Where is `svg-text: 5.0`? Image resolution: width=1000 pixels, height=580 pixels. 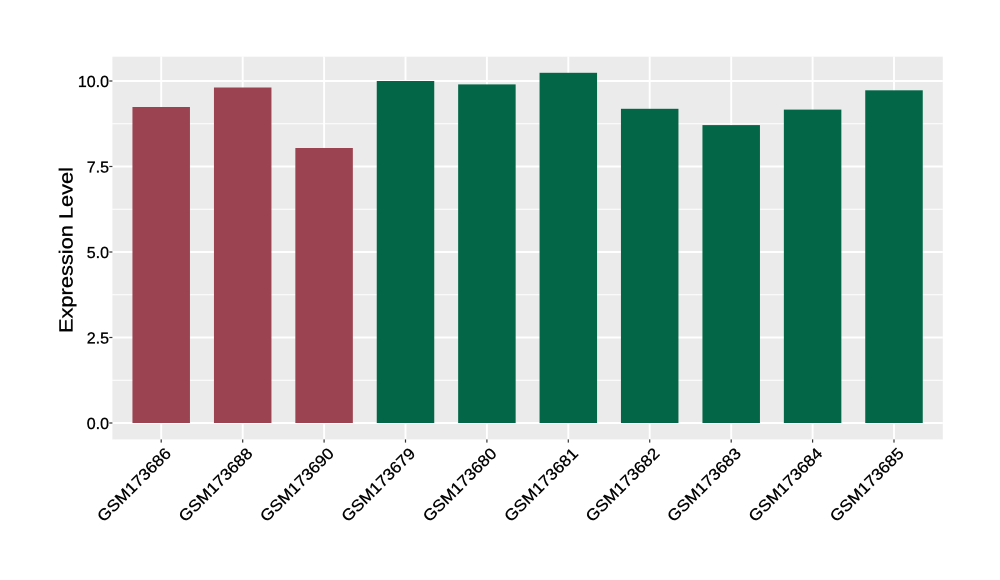
svg-text: 5.0 is located at coordinates (98, 253).